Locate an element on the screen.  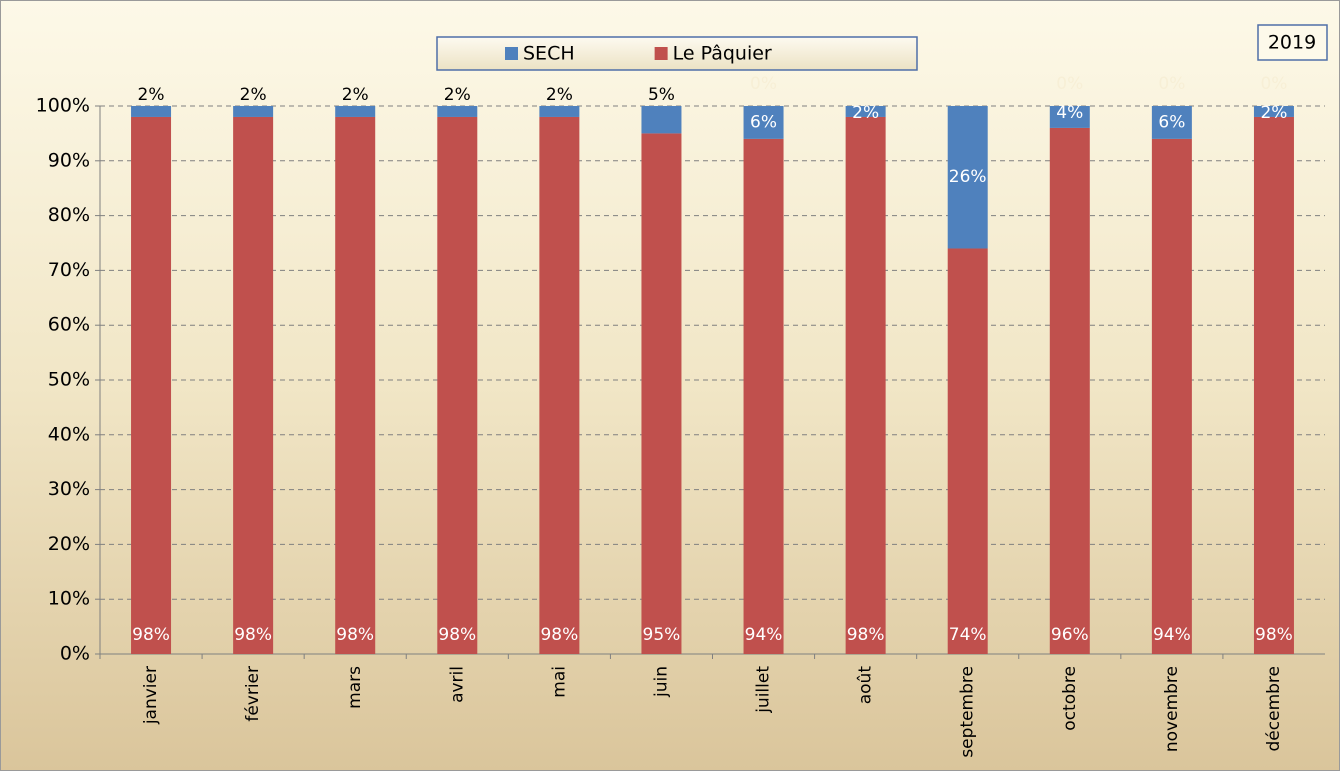
y-tick-label: 70% is located at coordinates (69, 270).